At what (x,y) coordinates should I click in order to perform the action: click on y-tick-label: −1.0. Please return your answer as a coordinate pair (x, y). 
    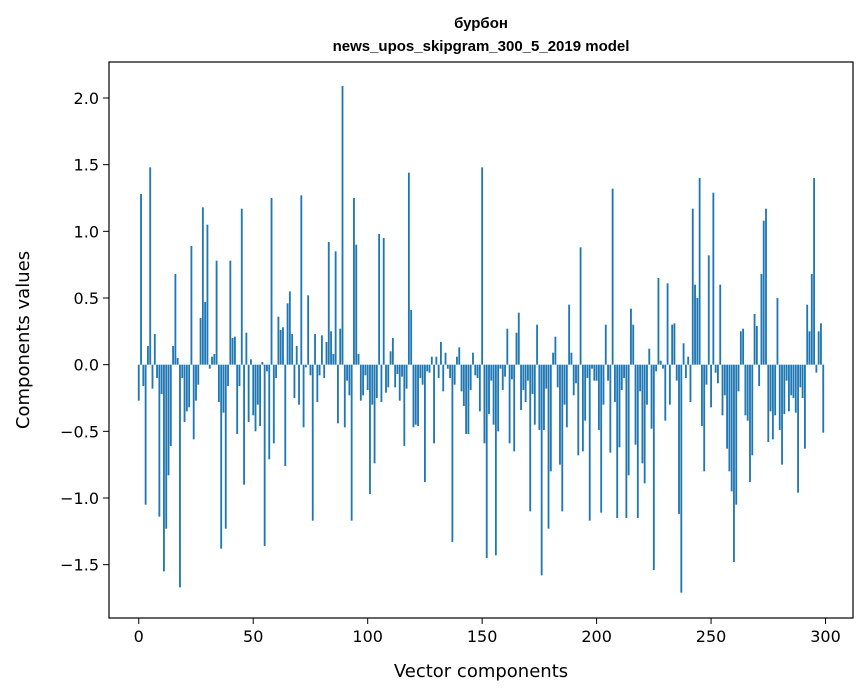
    Looking at the image, I should click on (79, 498).